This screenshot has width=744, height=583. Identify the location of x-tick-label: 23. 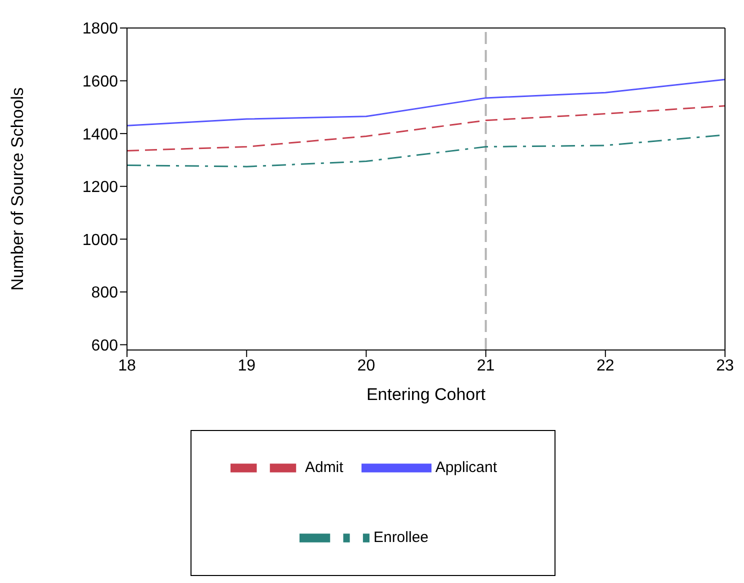
(725, 365).